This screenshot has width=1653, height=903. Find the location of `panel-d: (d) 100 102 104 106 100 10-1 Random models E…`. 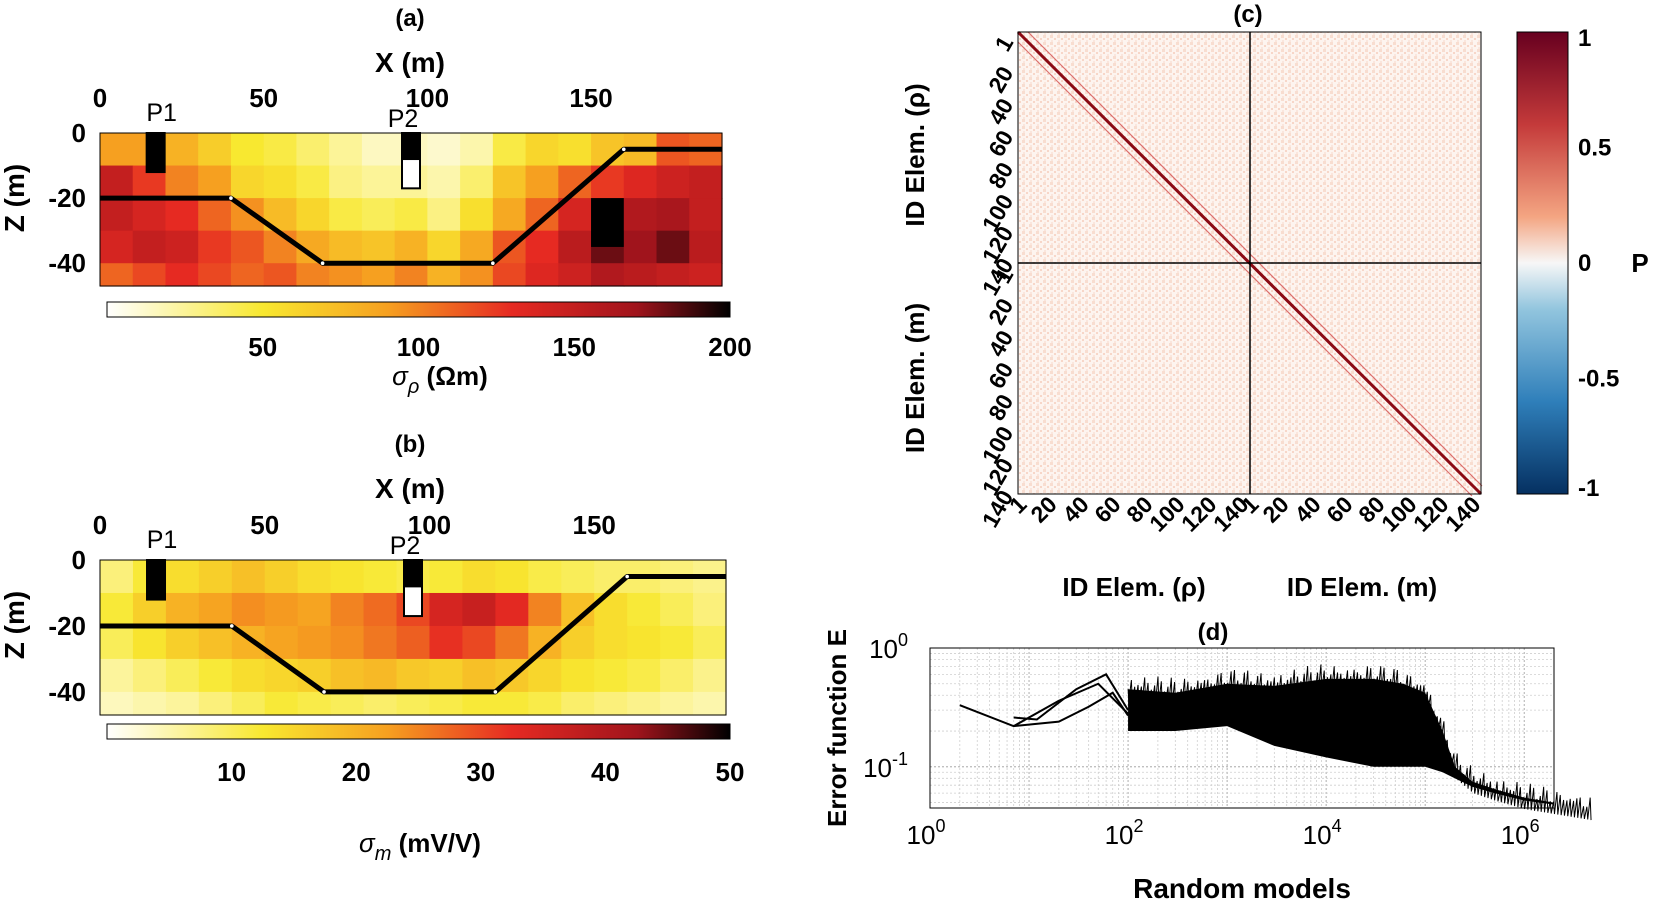

panel-d: (d) 100 102 104 106 100 10-1 Random models E… is located at coordinates (1207, 761).